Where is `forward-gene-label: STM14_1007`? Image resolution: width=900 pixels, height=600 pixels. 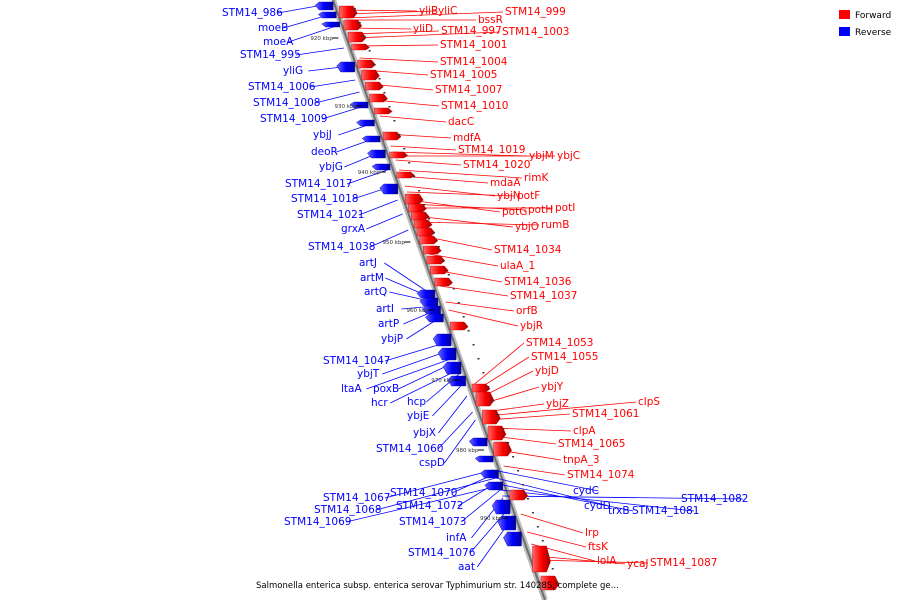
forward-gene-label: STM14_1007 is located at coordinates (468, 90).